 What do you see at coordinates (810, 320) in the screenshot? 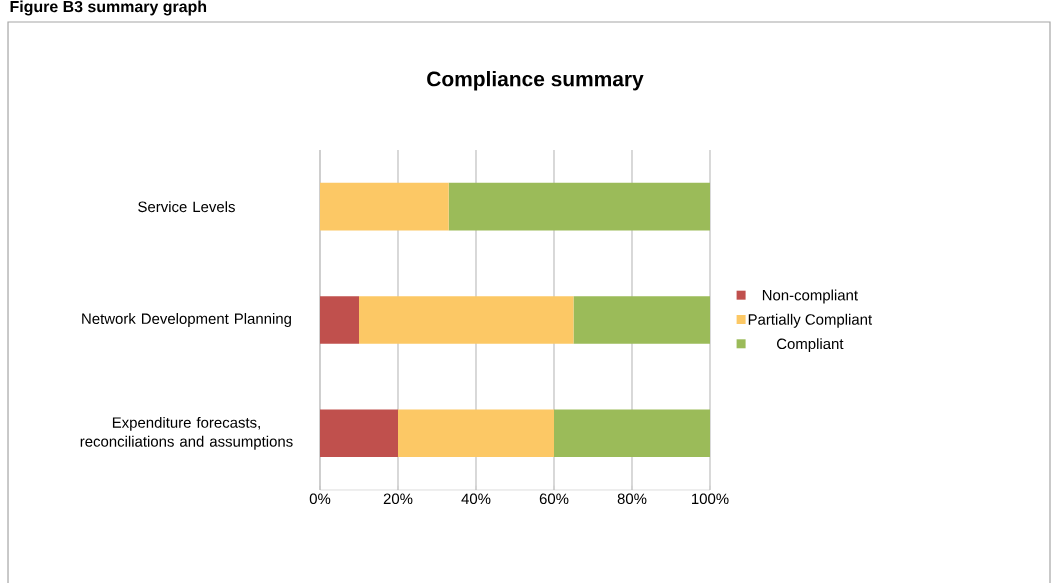
I see `legend-label: Partially Compliant` at bounding box center [810, 320].